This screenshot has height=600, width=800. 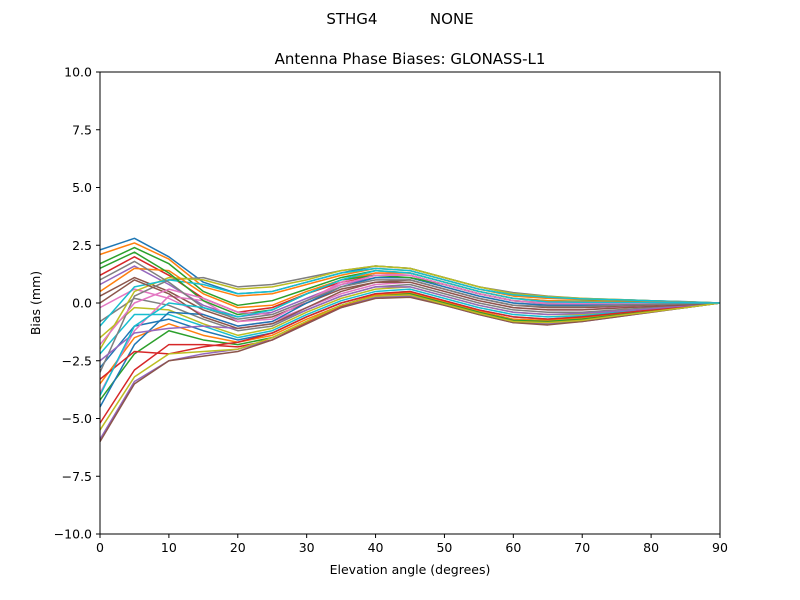 What do you see at coordinates (444, 547) in the screenshot?
I see `x-tick-label: 50` at bounding box center [444, 547].